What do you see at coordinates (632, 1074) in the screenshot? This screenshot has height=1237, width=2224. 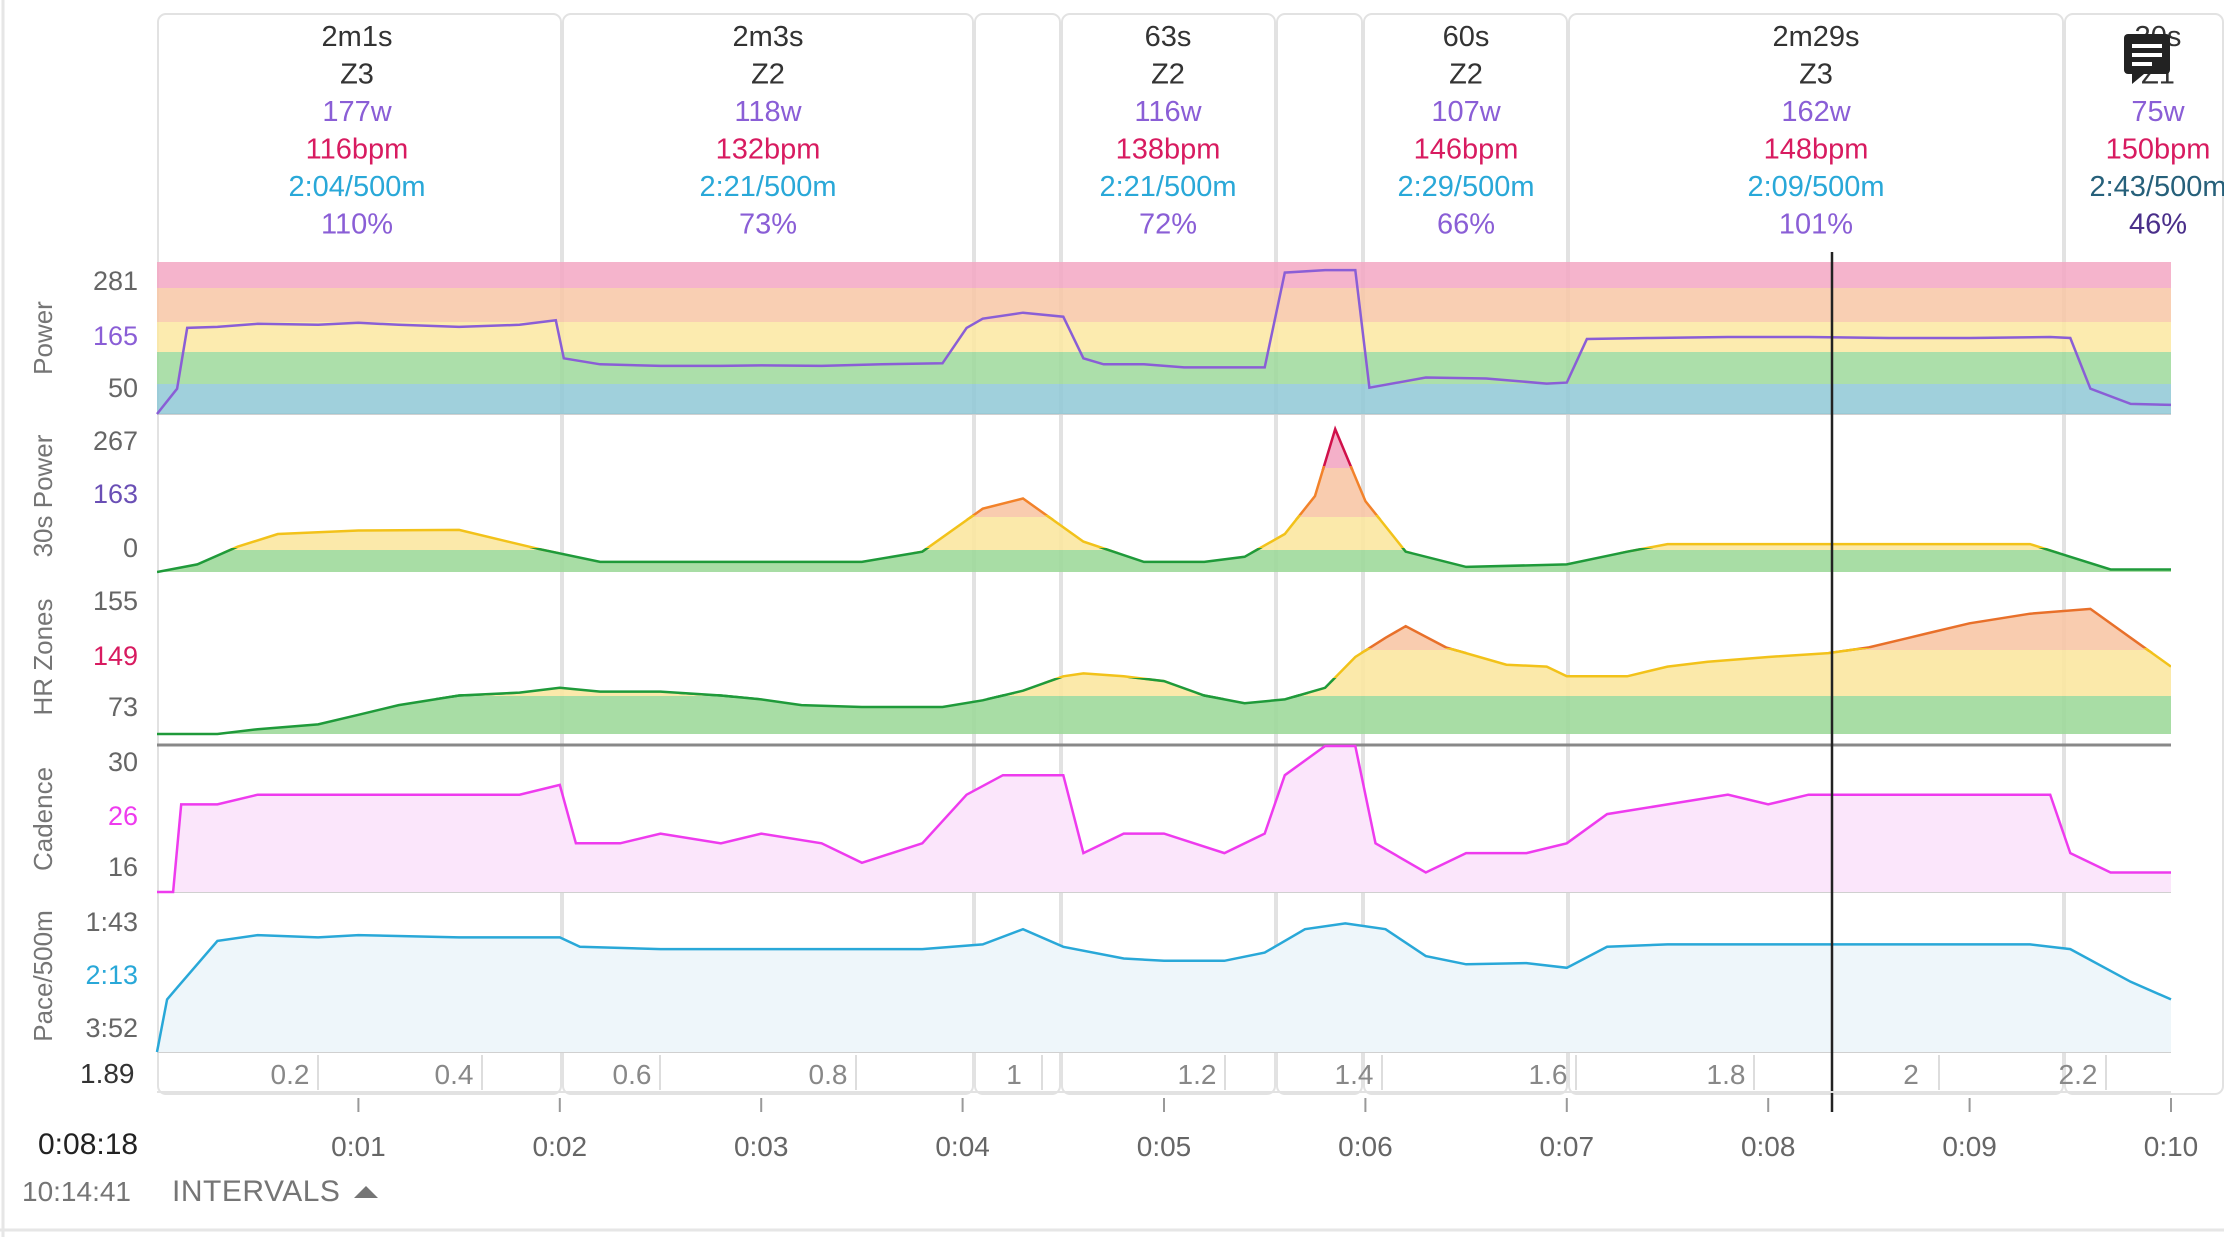 I see `distance-tick-2: 0.6` at bounding box center [632, 1074].